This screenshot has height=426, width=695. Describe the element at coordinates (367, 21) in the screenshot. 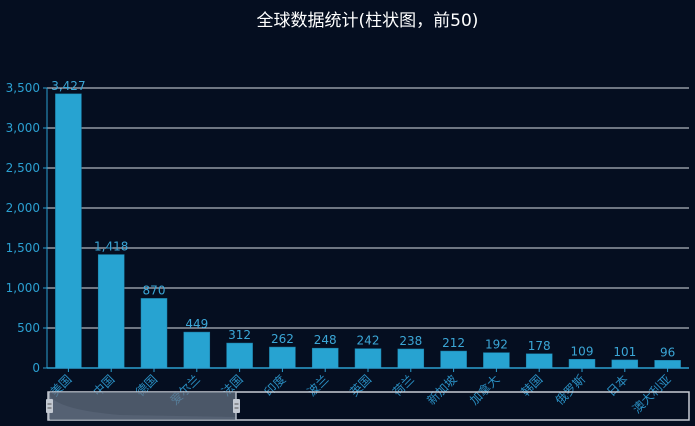

I see `chart-title: 全球数据统计(柱状图，前50)` at that location.